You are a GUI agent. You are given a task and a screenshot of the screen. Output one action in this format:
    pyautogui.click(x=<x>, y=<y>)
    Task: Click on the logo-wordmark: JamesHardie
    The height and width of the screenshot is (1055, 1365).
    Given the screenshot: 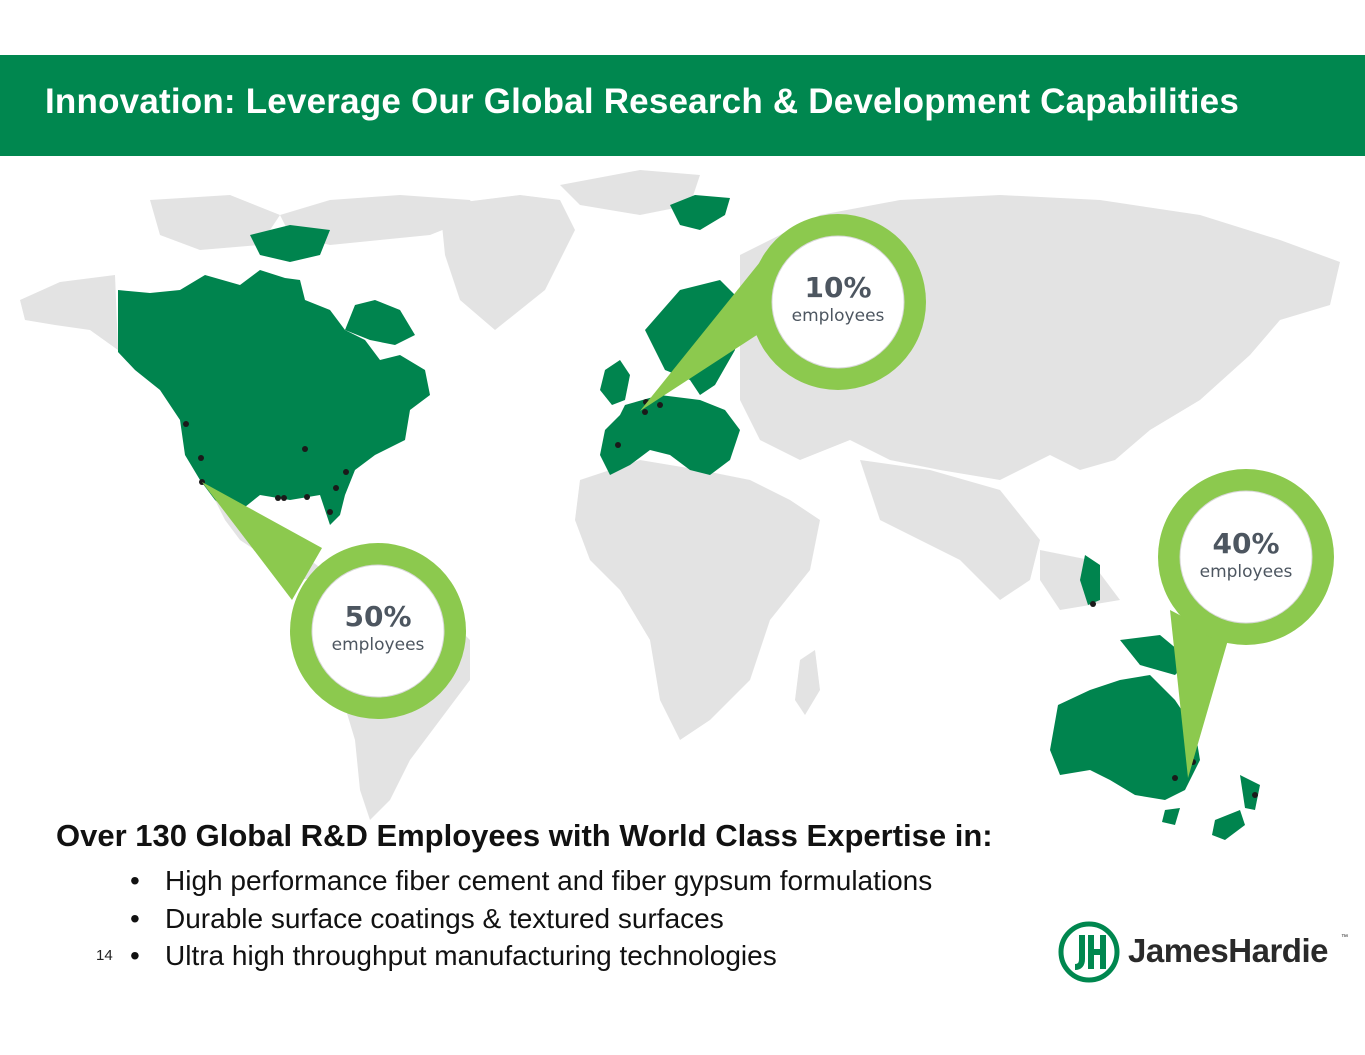 What is the action you would take?
    pyautogui.click(x=1228, y=950)
    